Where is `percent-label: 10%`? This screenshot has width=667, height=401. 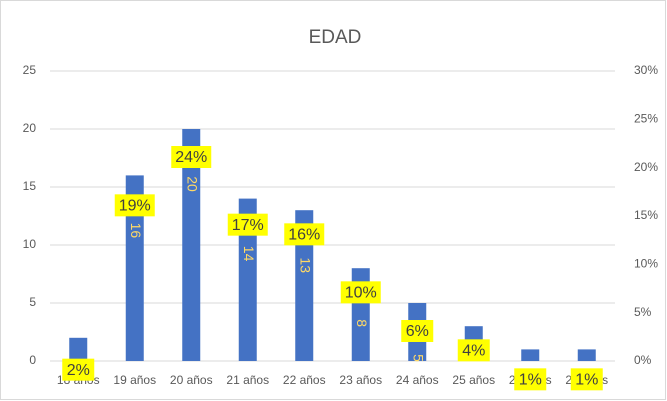 percent-label: 10% is located at coordinates (361, 293).